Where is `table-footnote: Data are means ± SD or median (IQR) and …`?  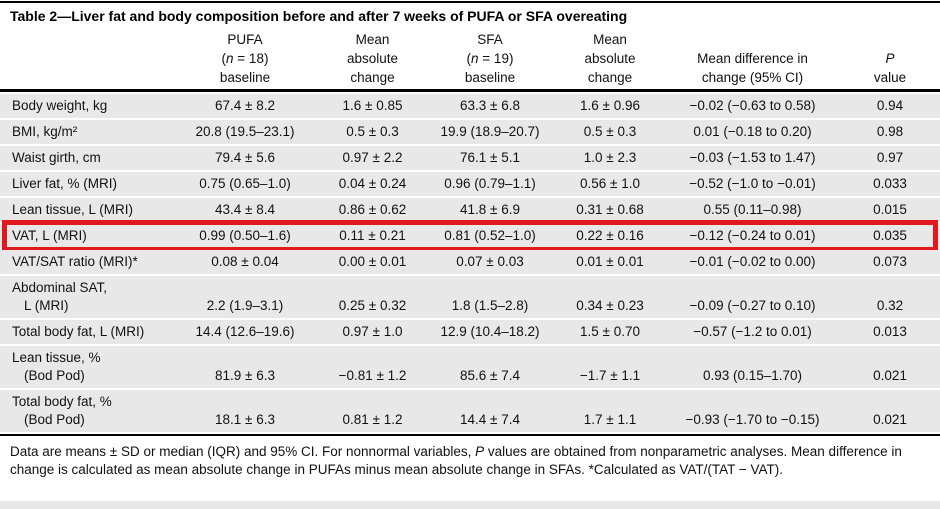
table-footnote: Data are means ± SD or median (IQR) and … is located at coordinates (470, 457).